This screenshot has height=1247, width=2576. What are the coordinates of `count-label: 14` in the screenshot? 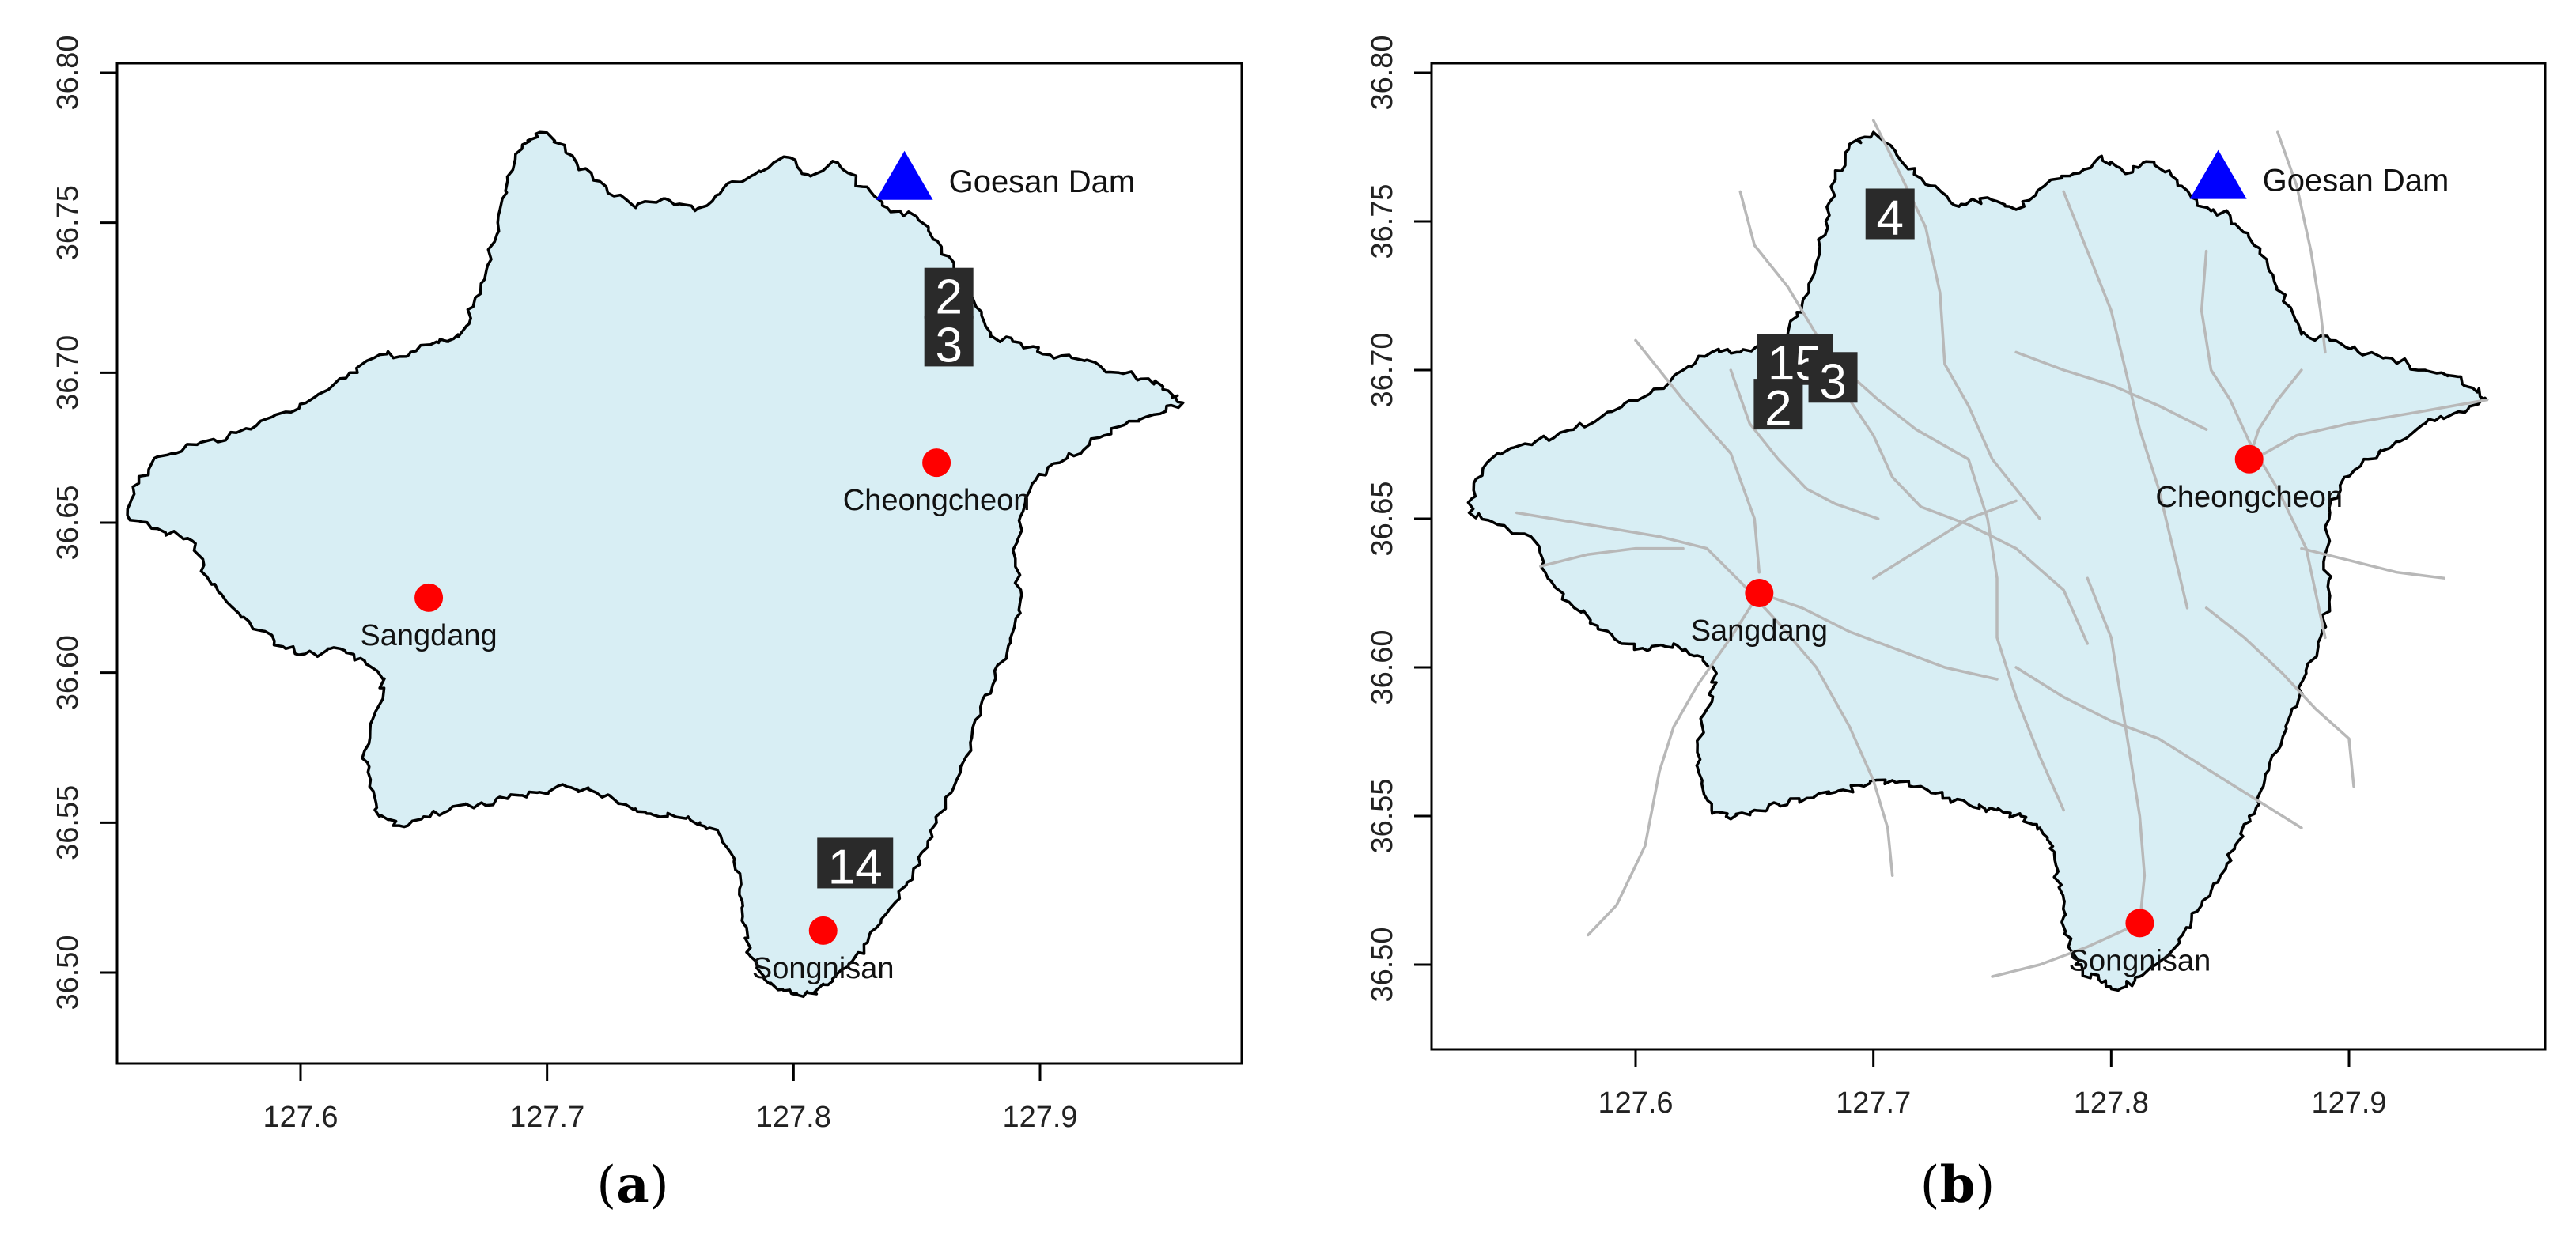 It's located at (856, 866).